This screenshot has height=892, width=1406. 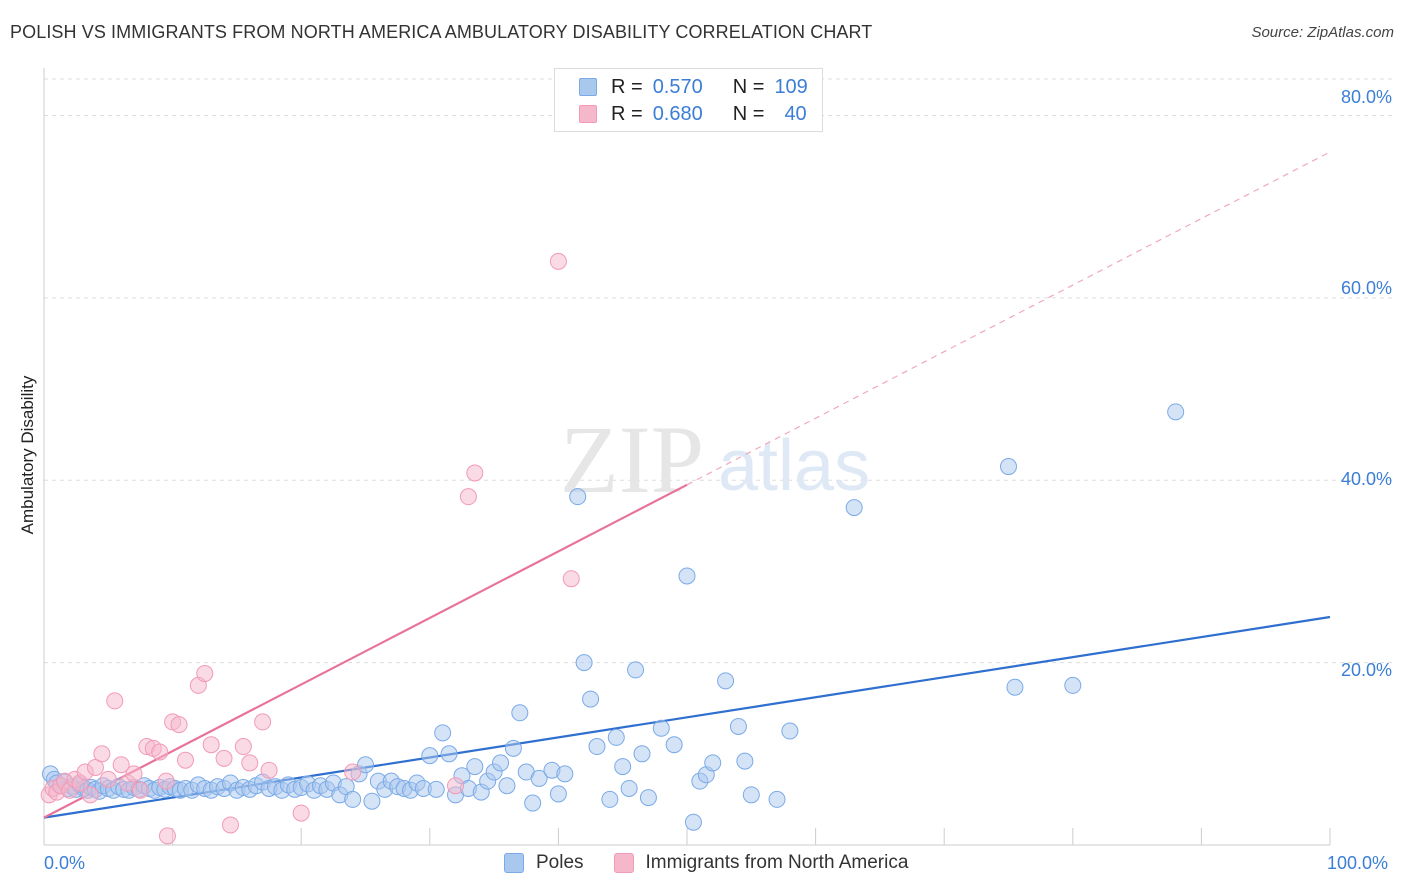 What do you see at coordinates (1366, 479) in the screenshot?
I see `y-tick-label-40: 40.0%` at bounding box center [1366, 479].